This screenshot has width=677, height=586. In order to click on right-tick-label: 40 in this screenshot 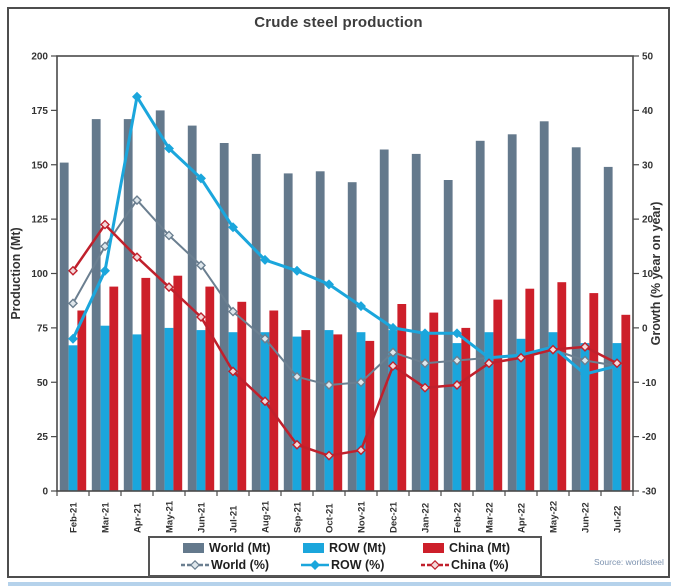, I will do `click(648, 111)`.